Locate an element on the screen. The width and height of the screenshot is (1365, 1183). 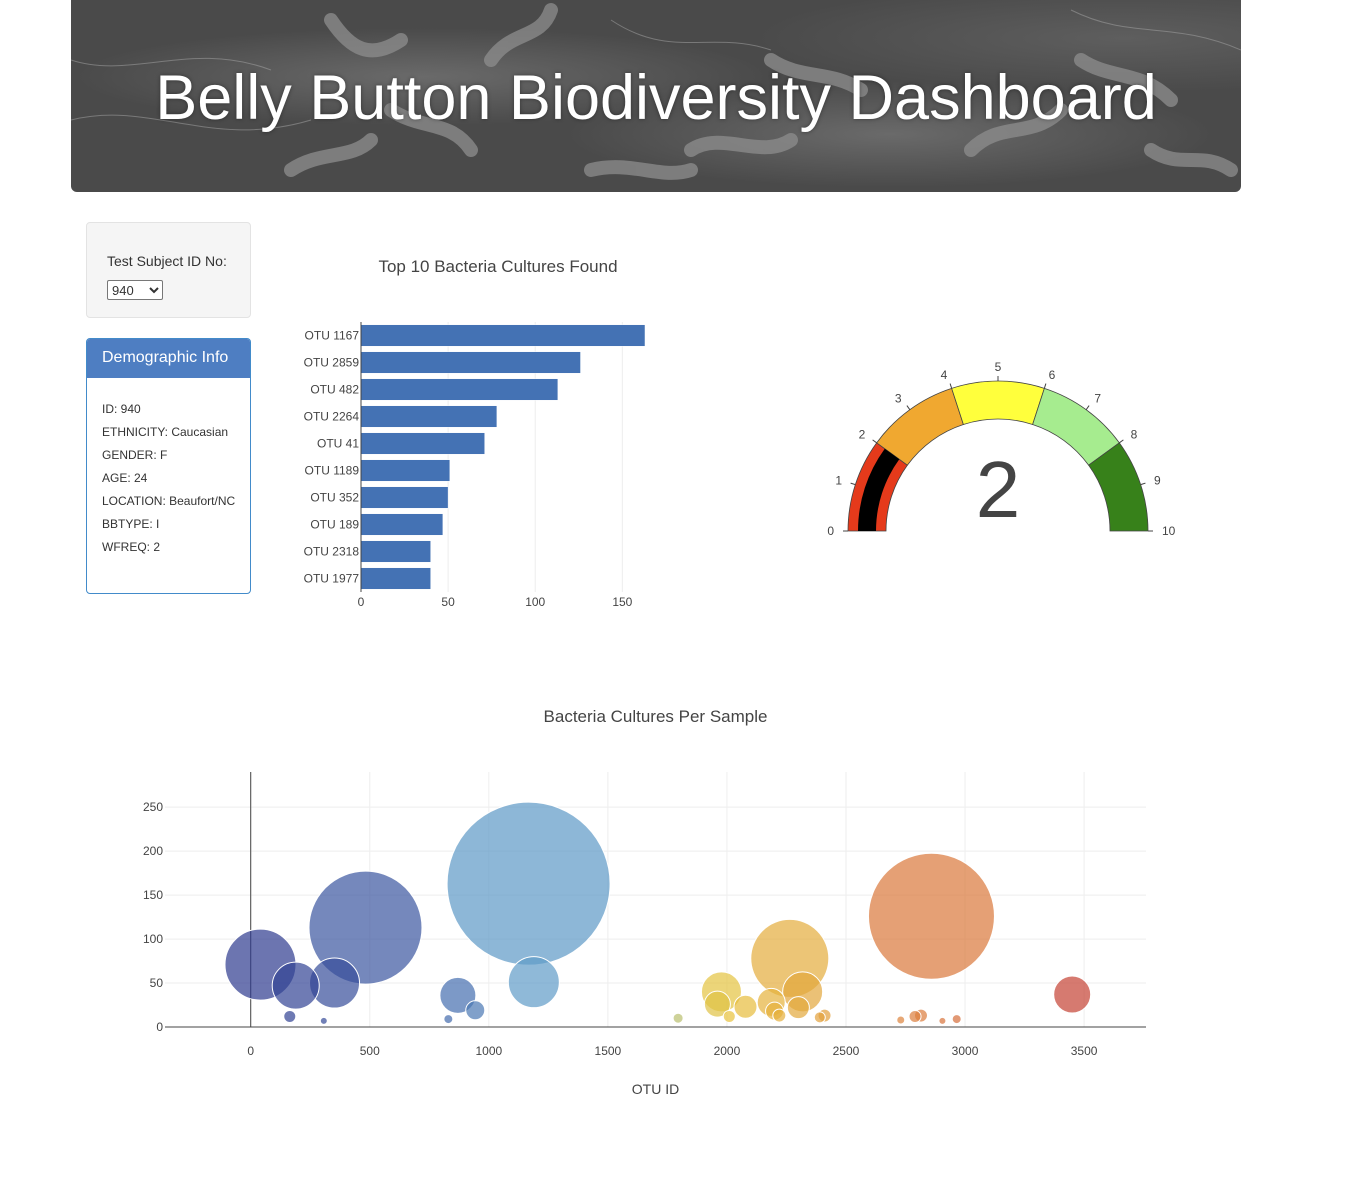
subject-selector-label: Test Subject ID No: is located at coordinates (167, 261).